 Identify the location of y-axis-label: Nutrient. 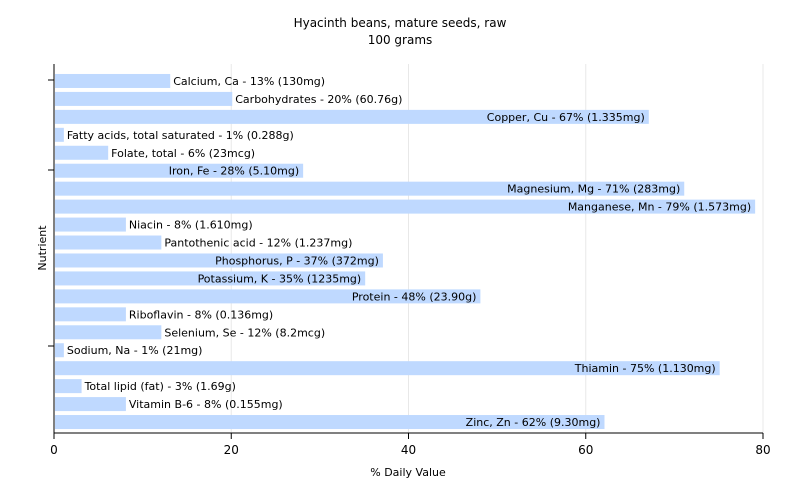
(42, 248).